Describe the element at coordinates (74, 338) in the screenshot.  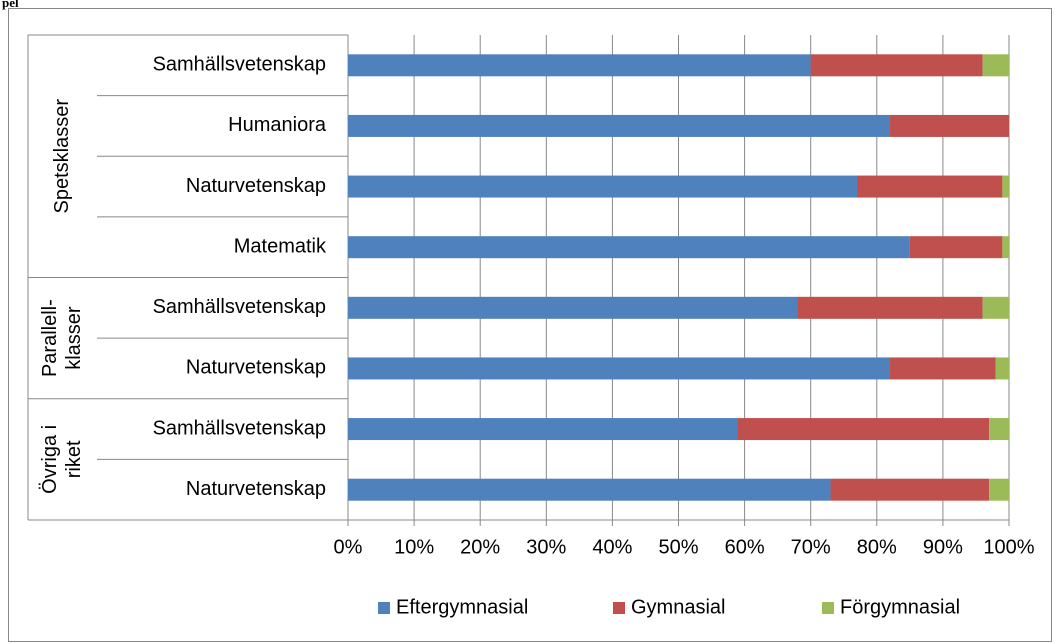
I see `group-label: klasser` at that location.